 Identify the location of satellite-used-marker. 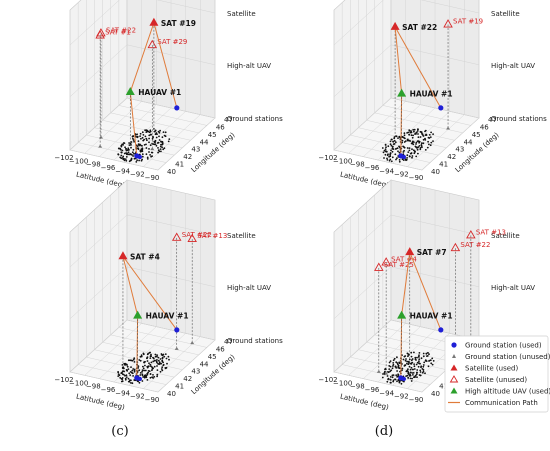
(395, 25).